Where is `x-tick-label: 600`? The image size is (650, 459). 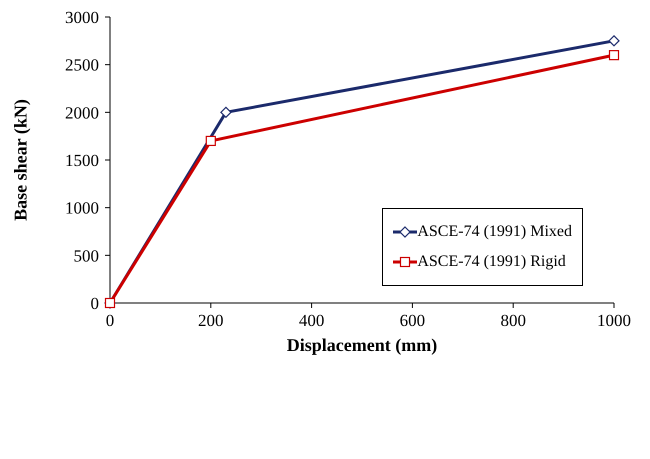
x-tick-label: 600 is located at coordinates (413, 320).